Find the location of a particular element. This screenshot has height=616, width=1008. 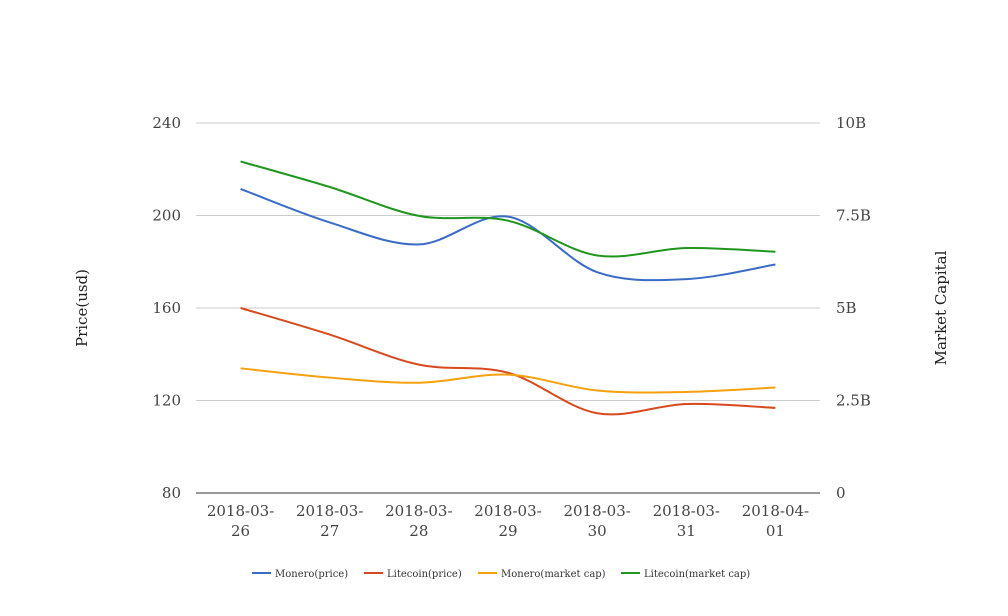

legend-item: Monero(market cap) is located at coordinates (542, 574).